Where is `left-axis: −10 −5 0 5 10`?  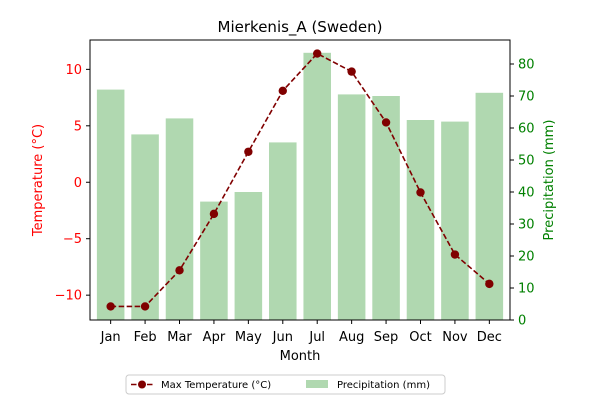
left-axis: −10 −5 0 5 10 is located at coordinates (72, 183).